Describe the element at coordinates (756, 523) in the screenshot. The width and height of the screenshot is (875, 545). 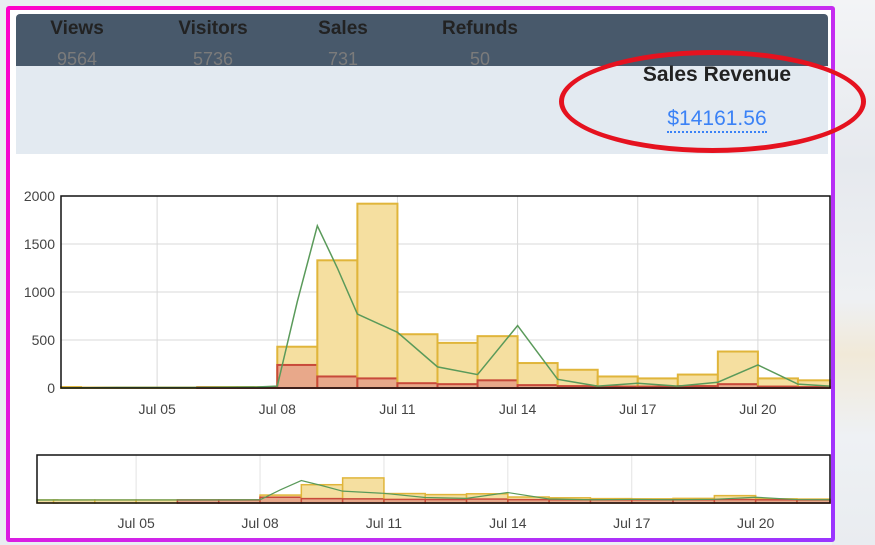
I see `nav-x-tick-label: Jul 20` at that location.